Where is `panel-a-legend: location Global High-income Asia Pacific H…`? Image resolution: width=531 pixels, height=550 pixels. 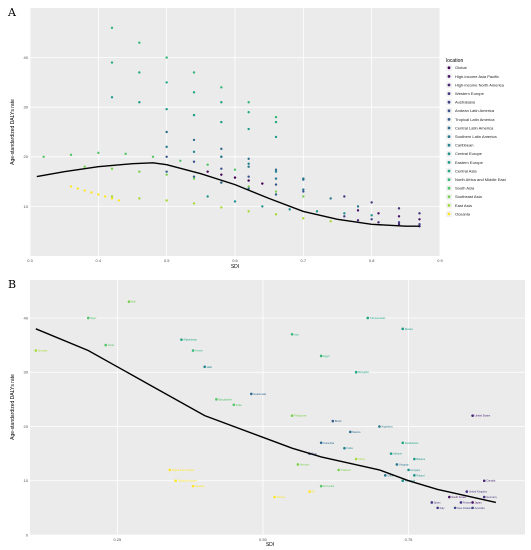 panel-a-legend: location Global High-income Asia Pacific H… is located at coordinates (476, 137).